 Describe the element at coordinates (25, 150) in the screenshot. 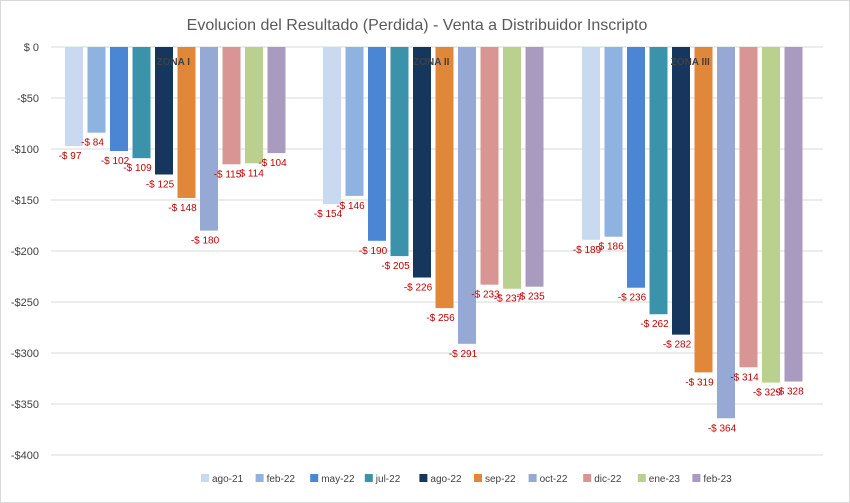

I see `y-tick-label: -$100` at that location.